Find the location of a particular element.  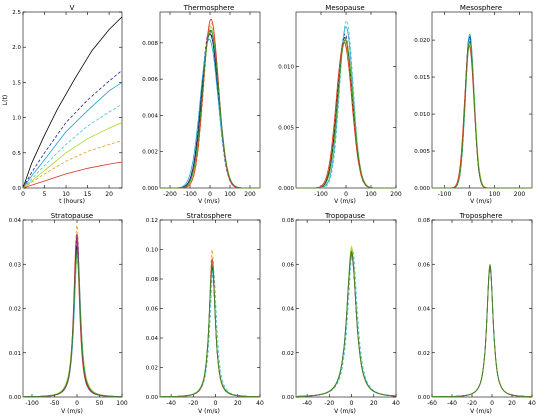

x-tick-label: 5 is located at coordinates (45, 194).